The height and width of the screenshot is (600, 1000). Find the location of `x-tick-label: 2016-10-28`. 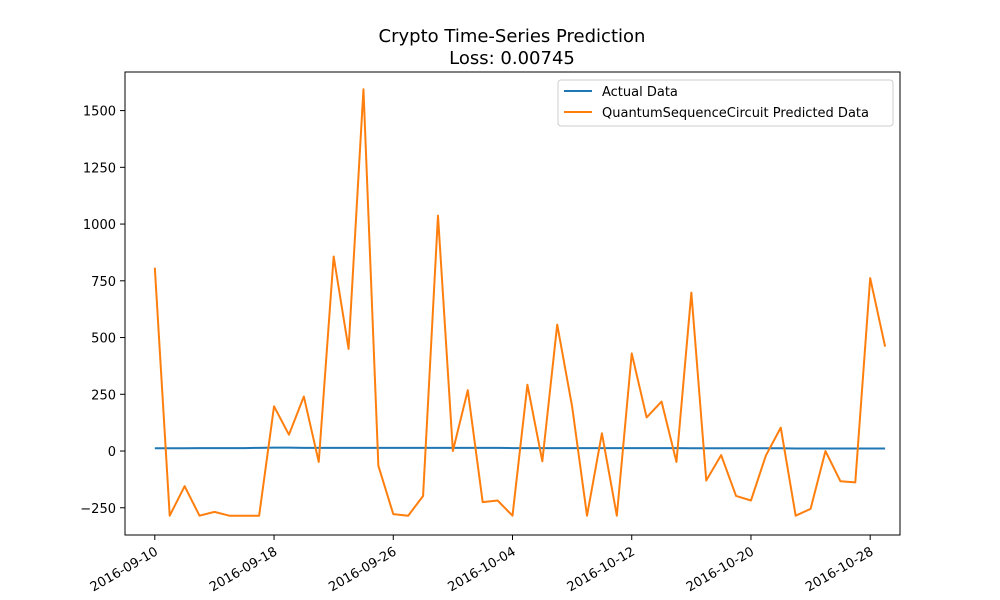

x-tick-label: 2016-10-28 is located at coordinates (839, 569).